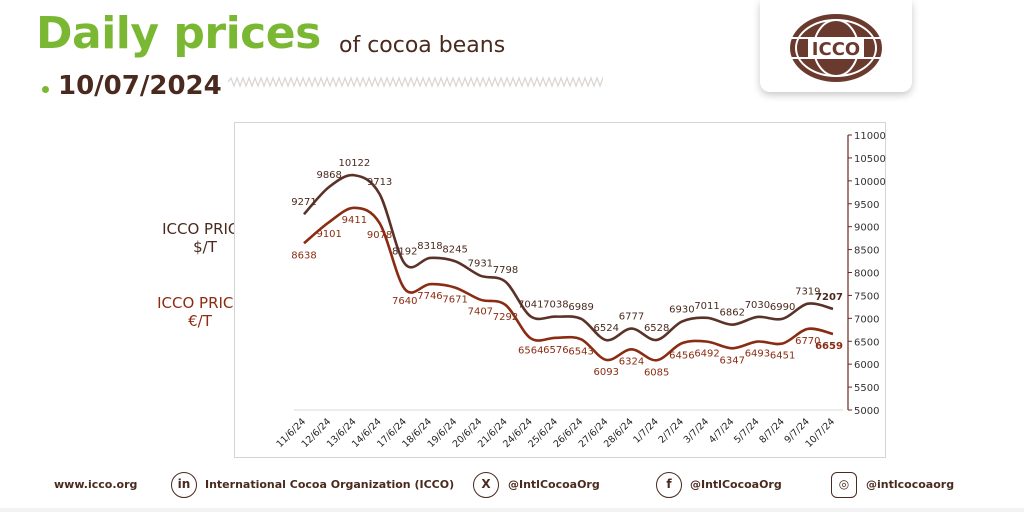 The width and height of the screenshot is (1024, 512). What do you see at coordinates (866, 319) in the screenshot?
I see `y-tick-label: 7000` at bounding box center [866, 319].